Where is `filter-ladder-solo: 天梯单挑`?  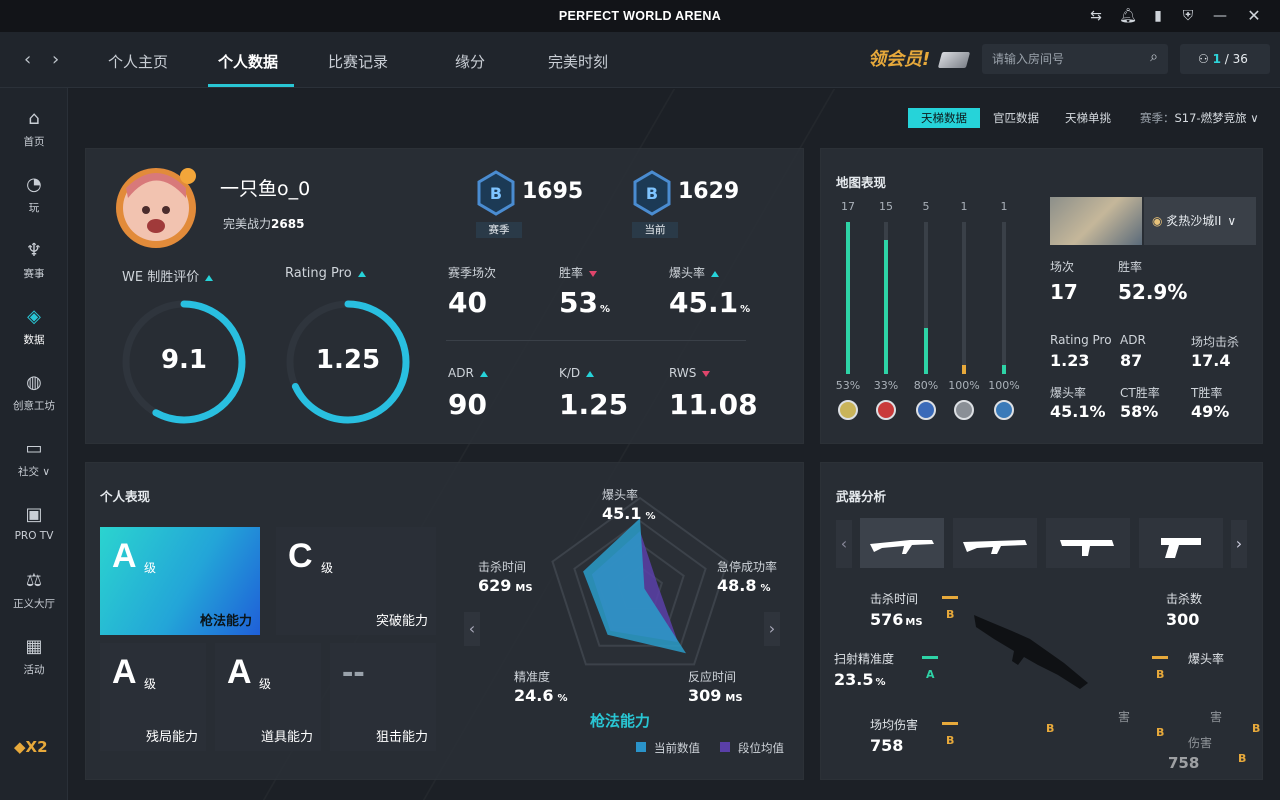 filter-ladder-solo: 天梯单挑 is located at coordinates (1088, 118).